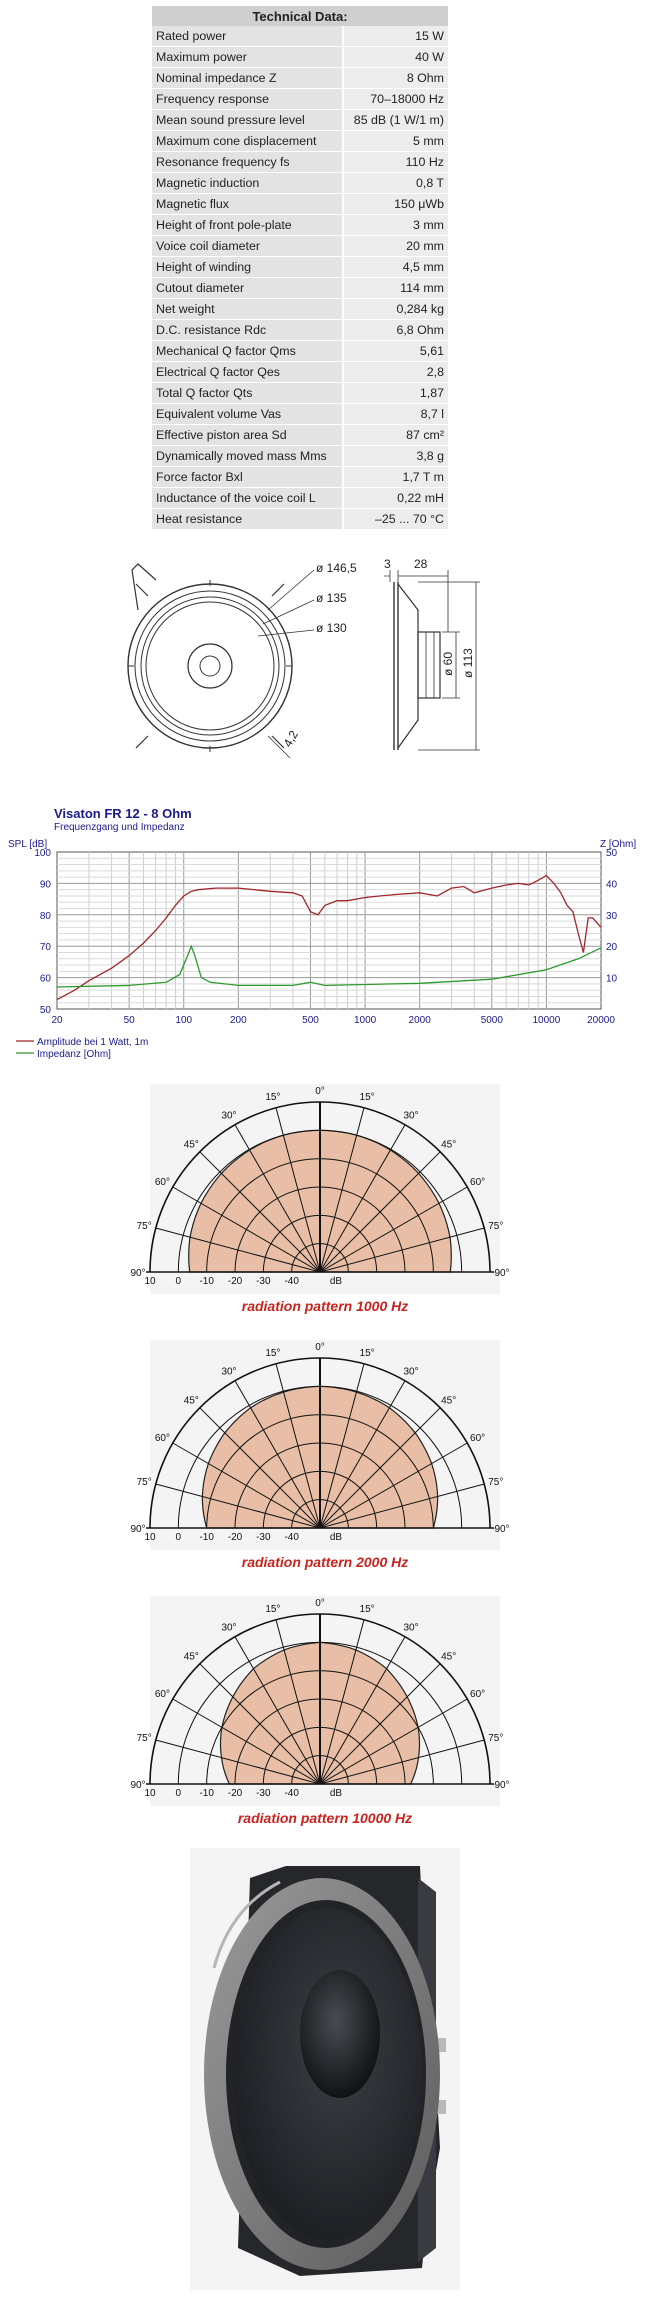 This screenshot has height=2300, width=650. Describe the element at coordinates (119, 827) in the screenshot. I see `chart-subtitle: Frequenzgang und Impedanz` at that location.